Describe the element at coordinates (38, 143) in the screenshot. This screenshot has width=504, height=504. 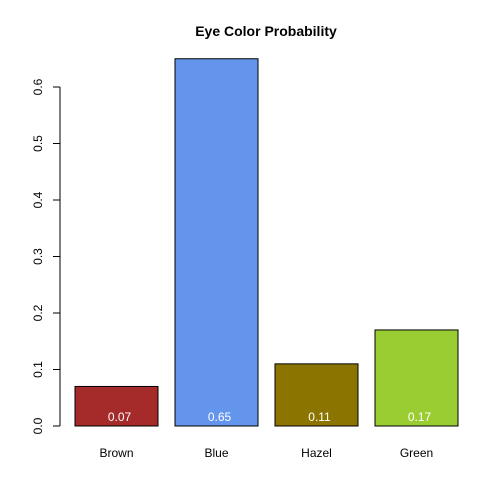
I see `y-tick-label: 0.5` at that location.